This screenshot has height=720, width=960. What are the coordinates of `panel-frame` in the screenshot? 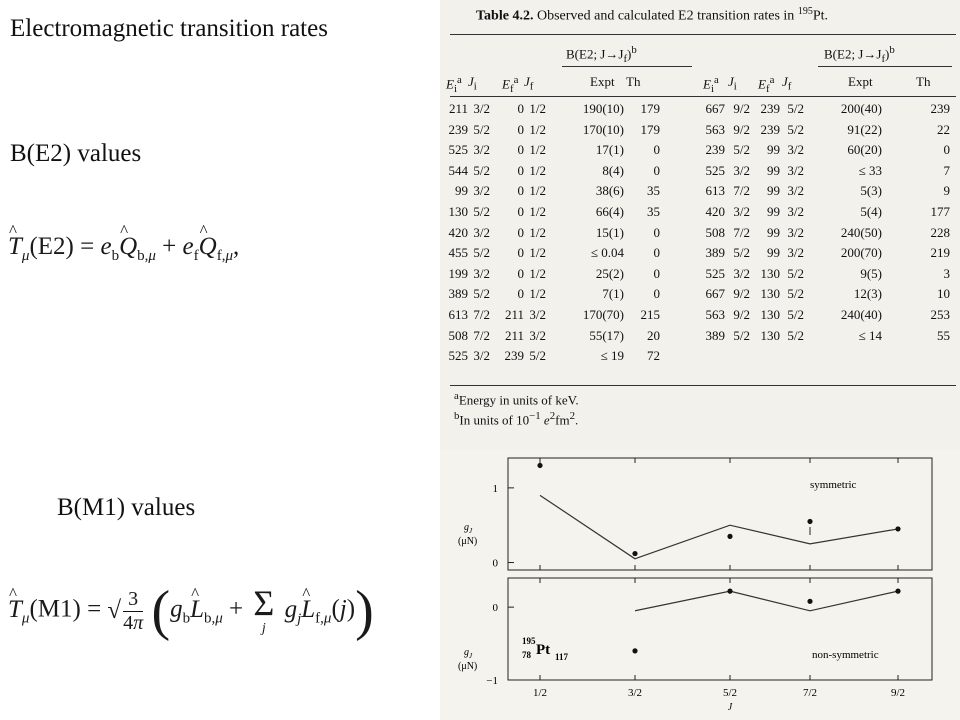 It's located at (720, 514).